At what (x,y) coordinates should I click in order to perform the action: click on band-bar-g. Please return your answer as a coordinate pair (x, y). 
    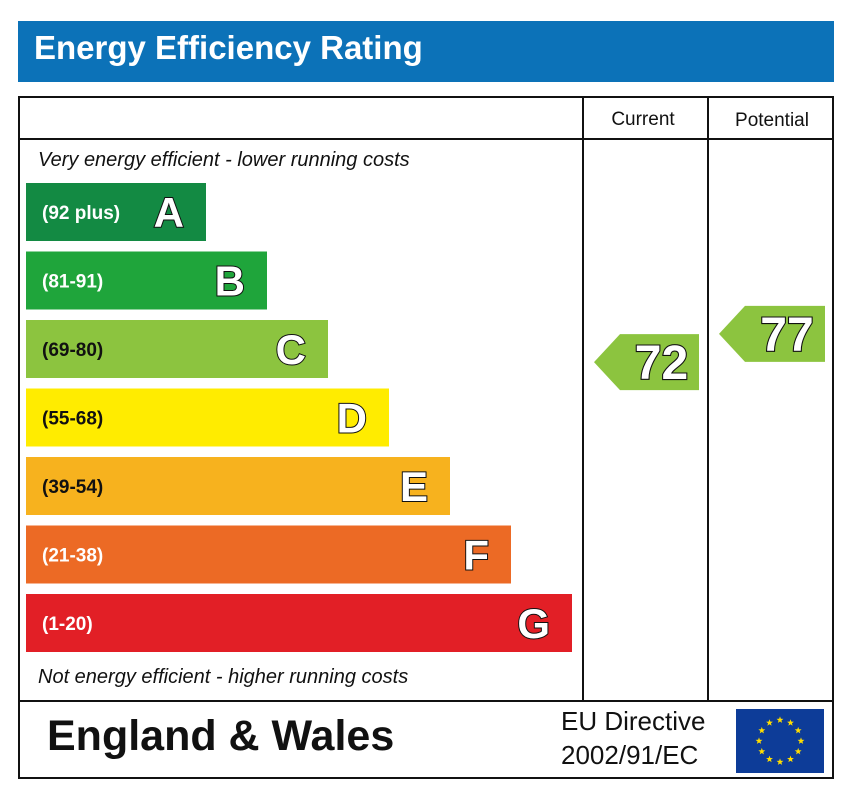
    Looking at the image, I should click on (299, 623).